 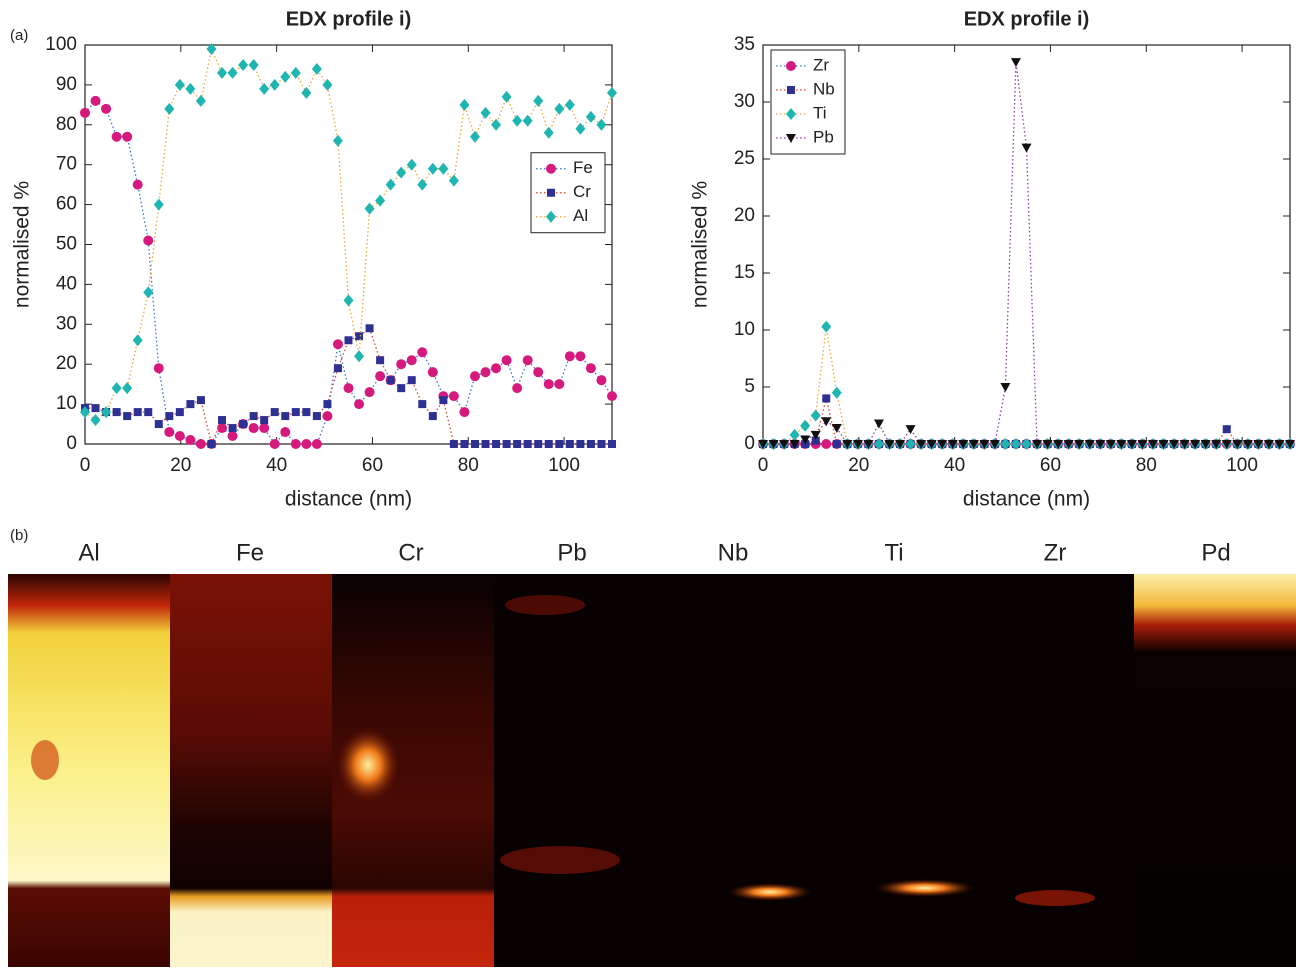 I want to click on legend-label: Ti, so click(x=820, y=112).